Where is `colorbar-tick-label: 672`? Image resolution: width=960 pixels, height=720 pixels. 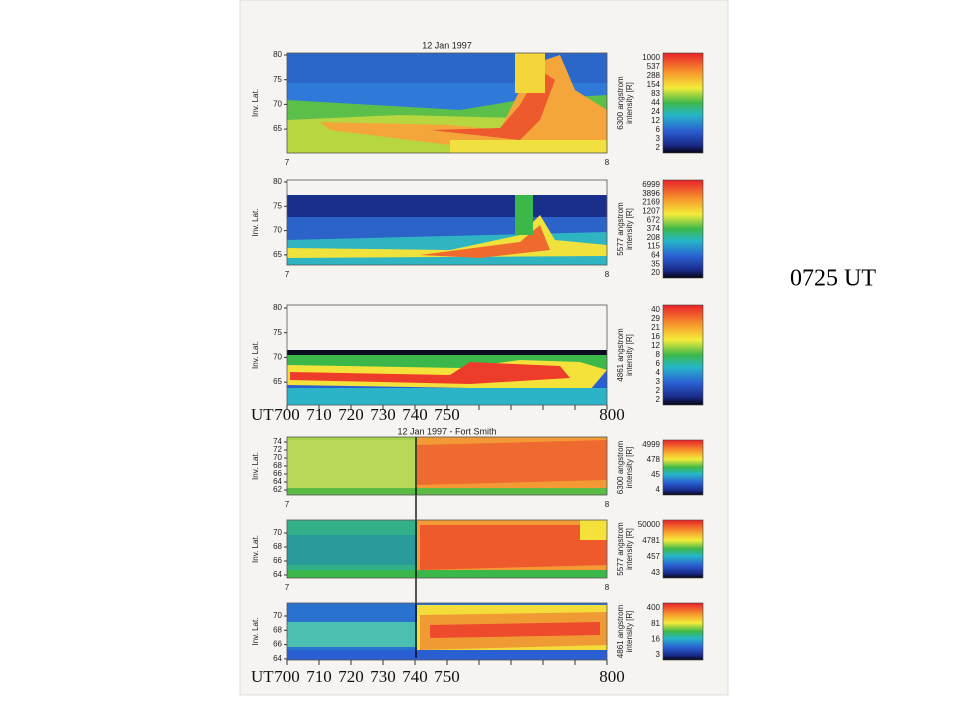 colorbar-tick-label: 672 is located at coordinates (654, 219).